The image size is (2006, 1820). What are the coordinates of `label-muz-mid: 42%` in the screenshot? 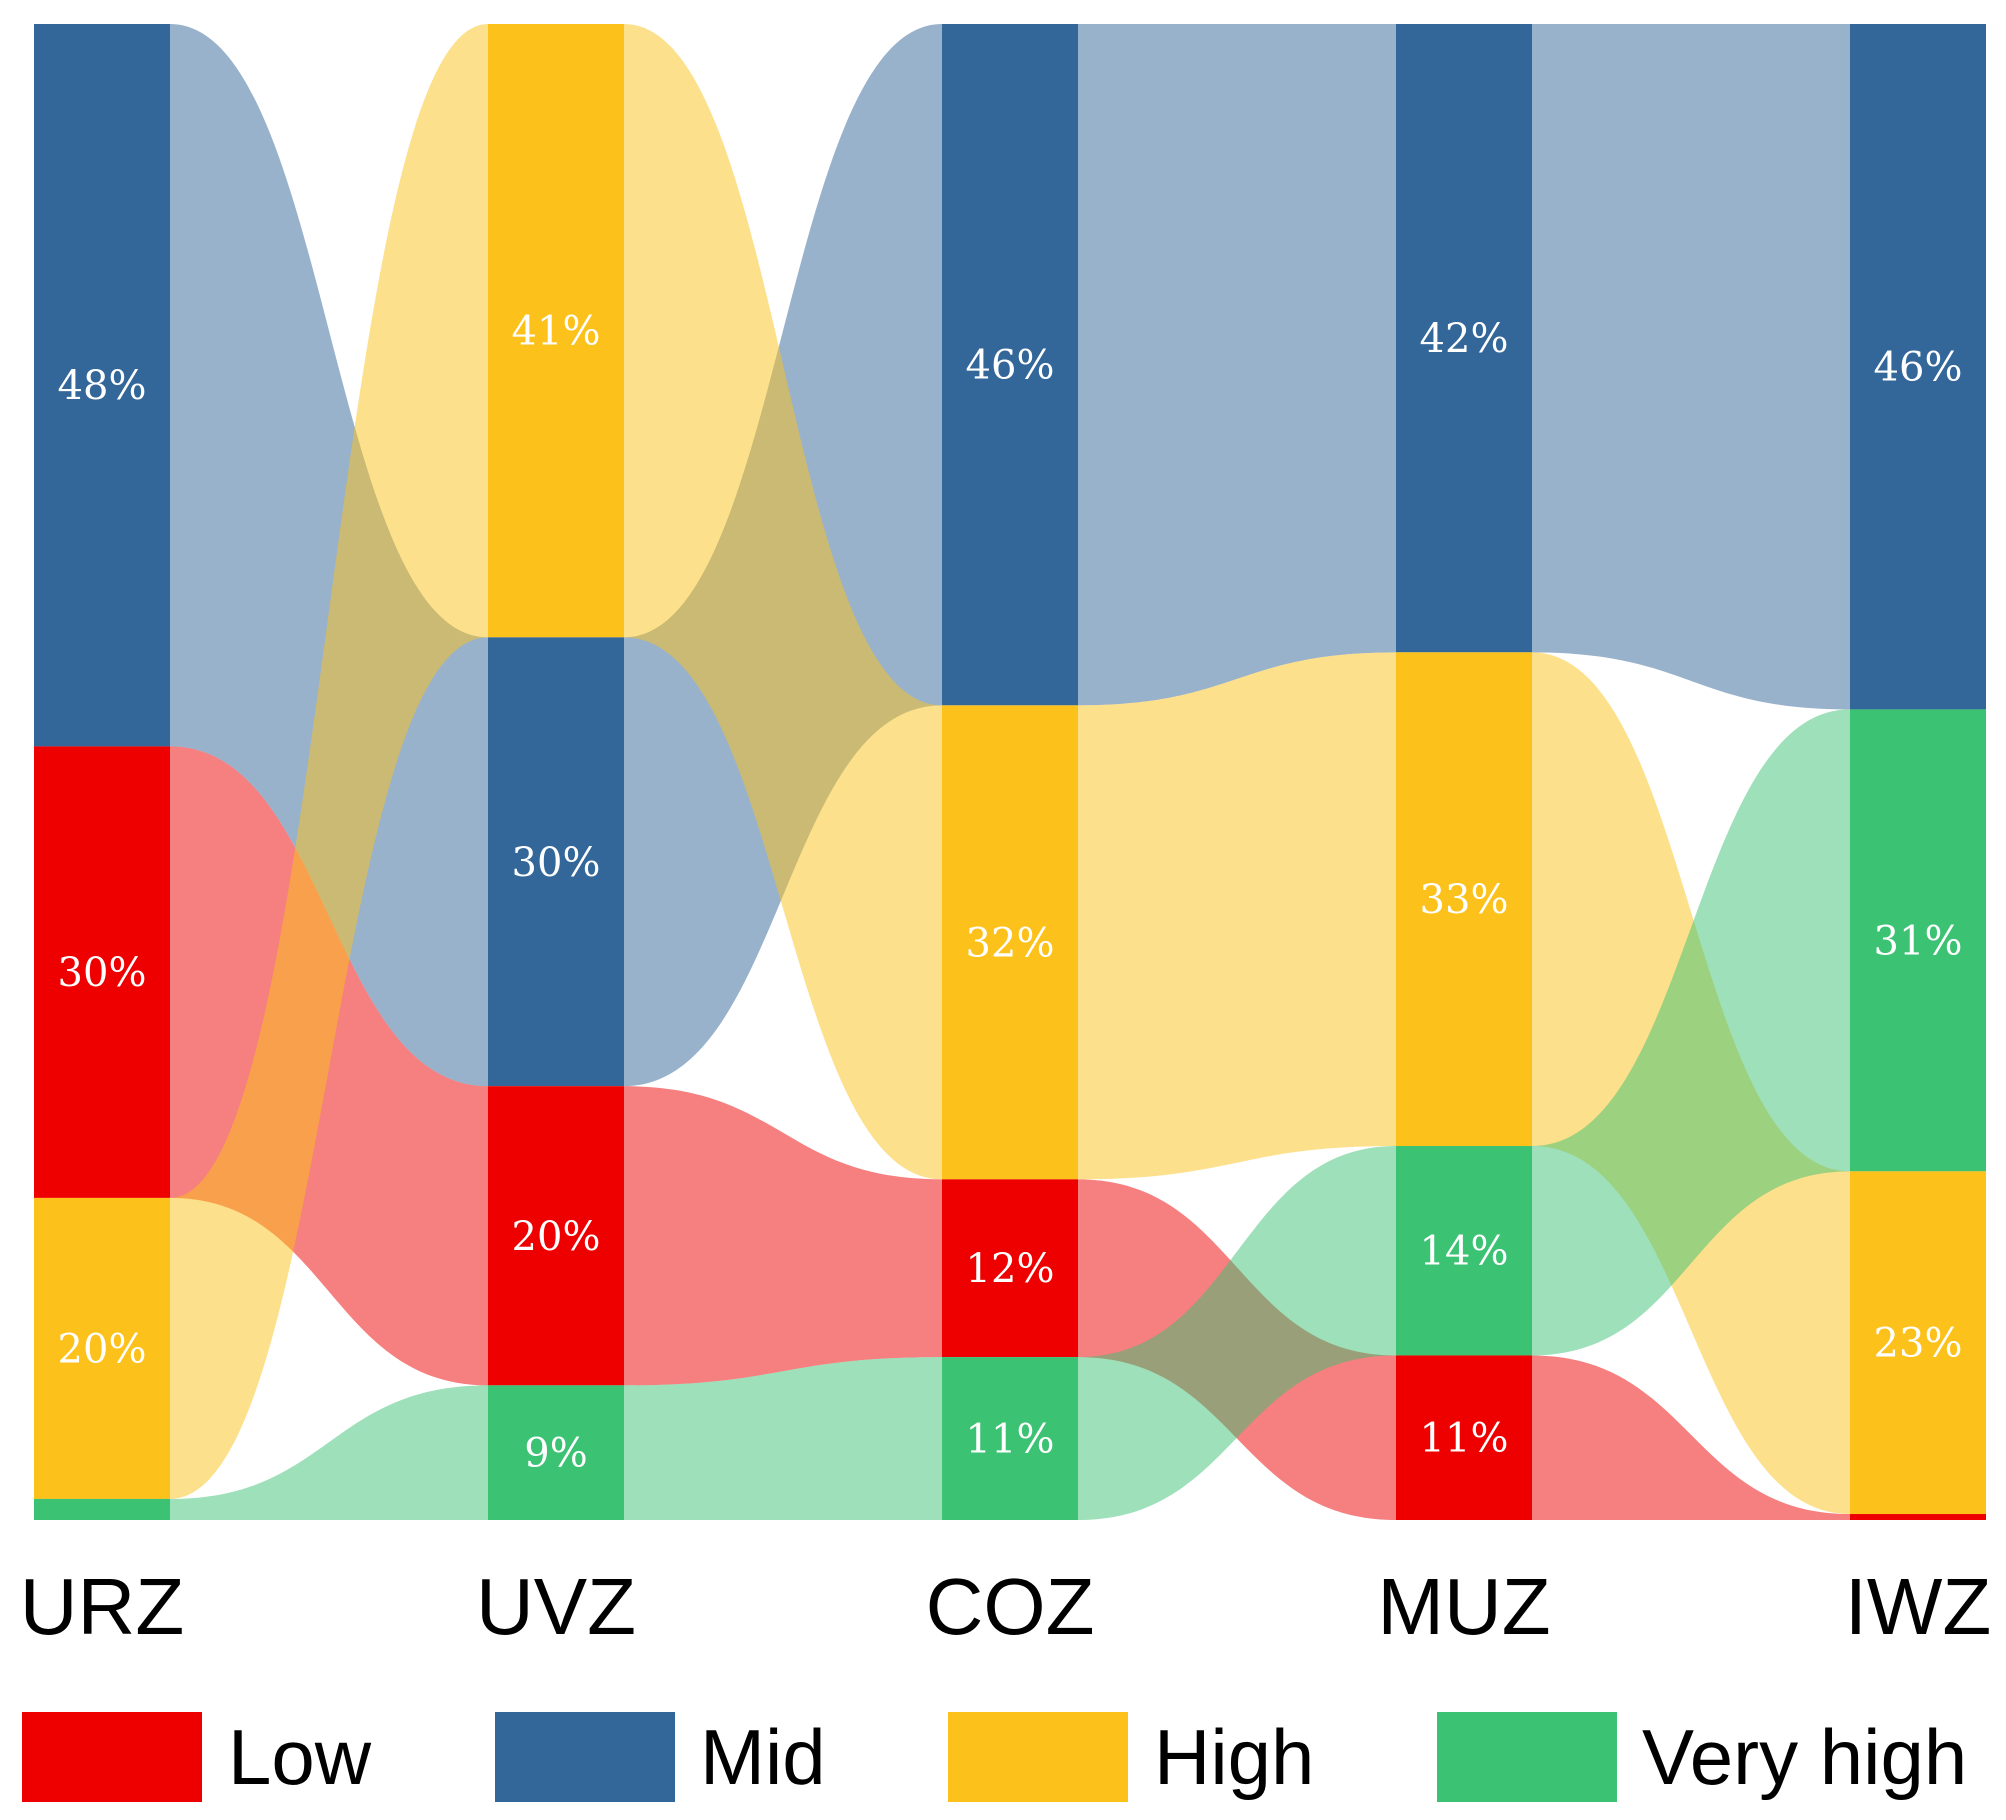 It's located at (1464, 339).